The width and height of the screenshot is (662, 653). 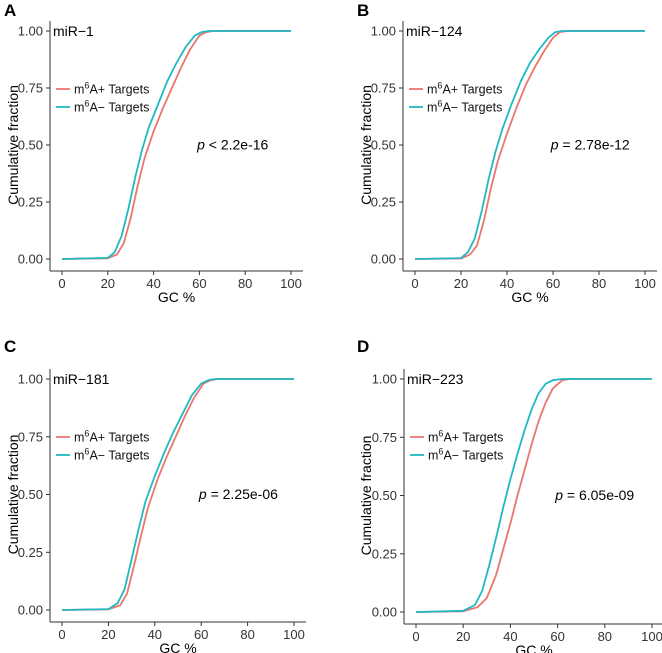 What do you see at coordinates (10, 10) in the screenshot?
I see `panel-label: A` at bounding box center [10, 10].